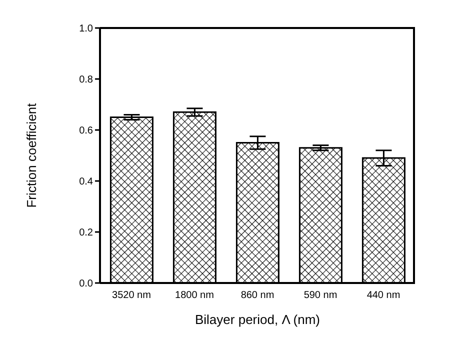  Describe the element at coordinates (86, 284) in the screenshot. I see `y-tick-label: 0.0` at that location.